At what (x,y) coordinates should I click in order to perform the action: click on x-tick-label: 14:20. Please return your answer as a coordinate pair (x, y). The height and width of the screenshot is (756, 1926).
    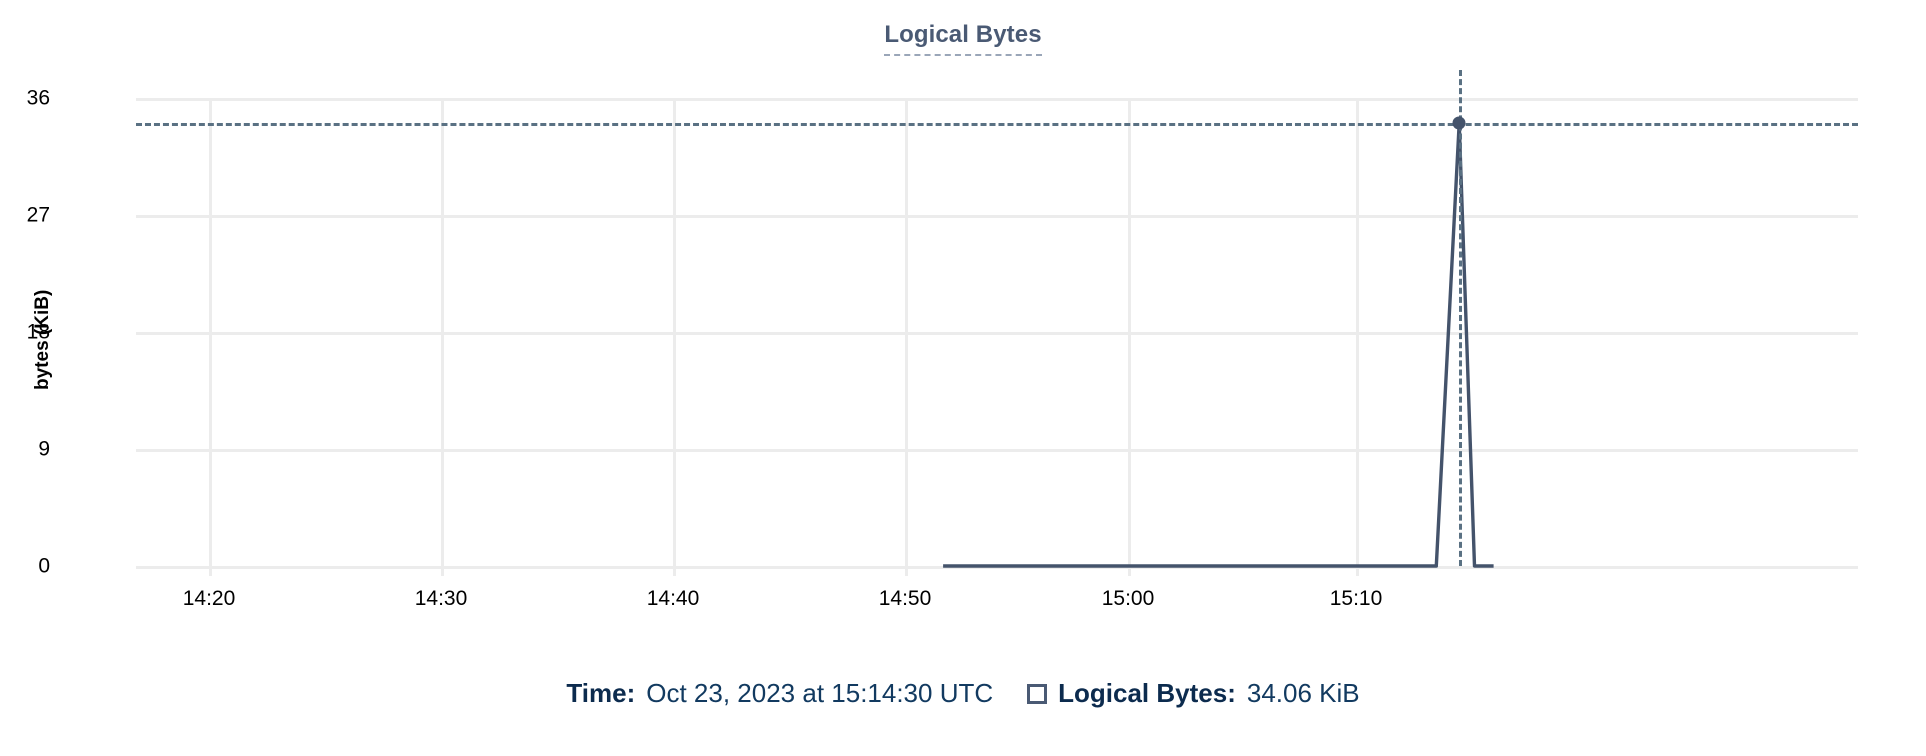
    Looking at the image, I should click on (209, 598).